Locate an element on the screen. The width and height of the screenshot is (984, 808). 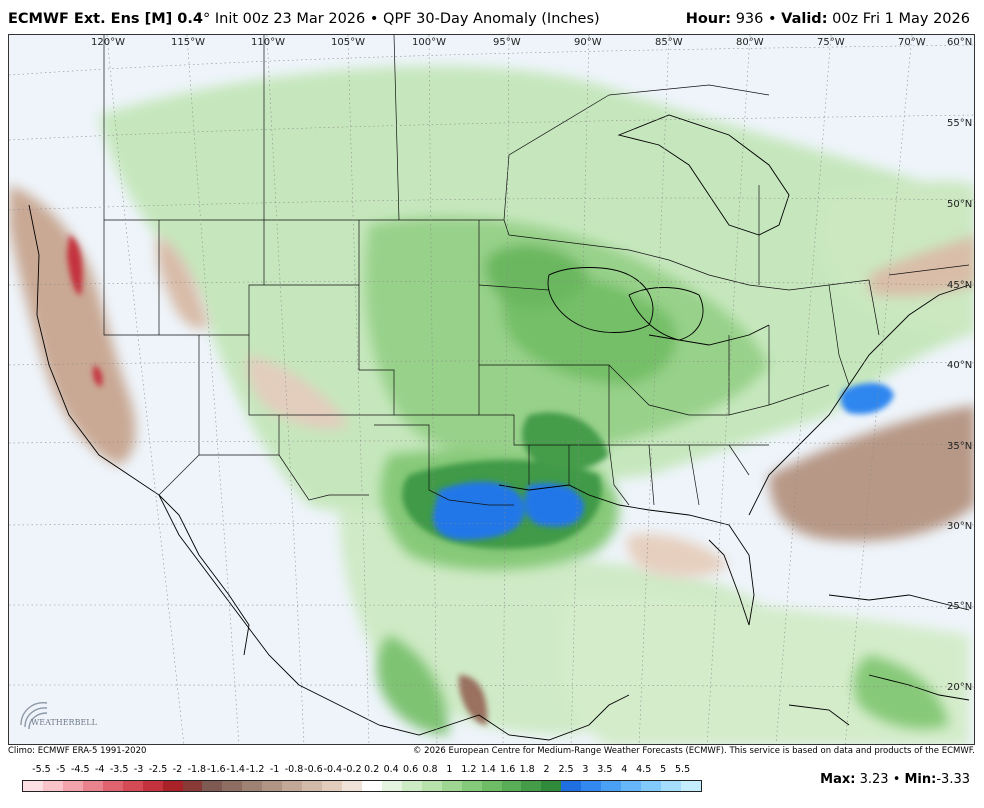
anomaly-red-pockets is located at coordinates (85, 311).